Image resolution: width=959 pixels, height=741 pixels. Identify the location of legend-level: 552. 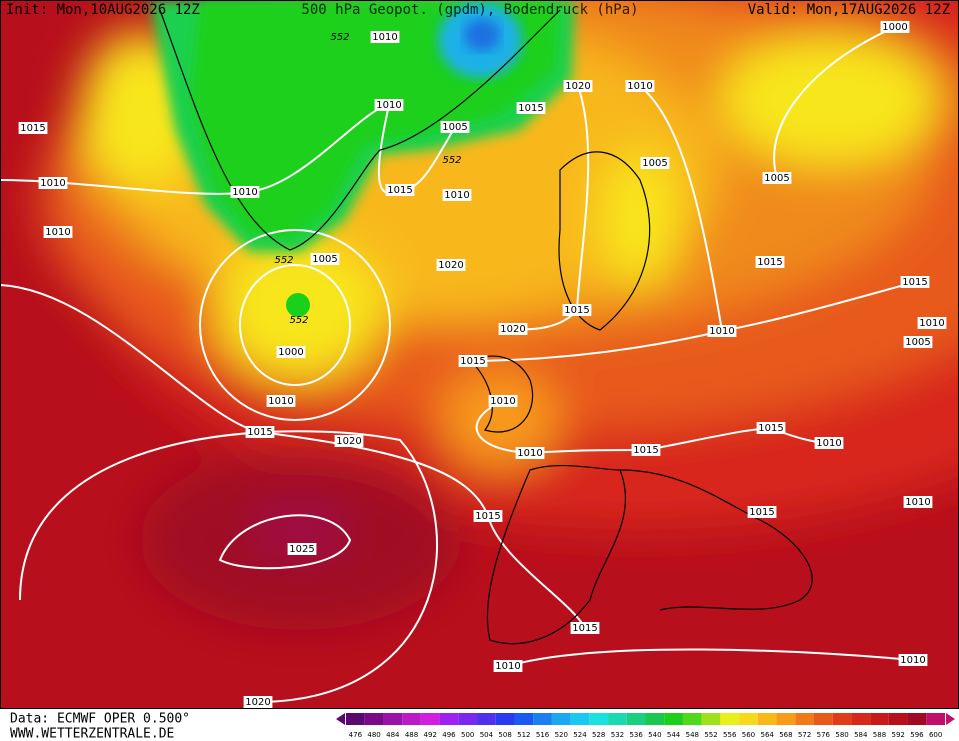
(710, 735).